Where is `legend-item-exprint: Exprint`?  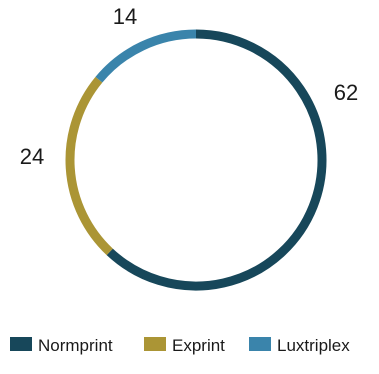
legend-item-exprint: Exprint is located at coordinates (184, 345).